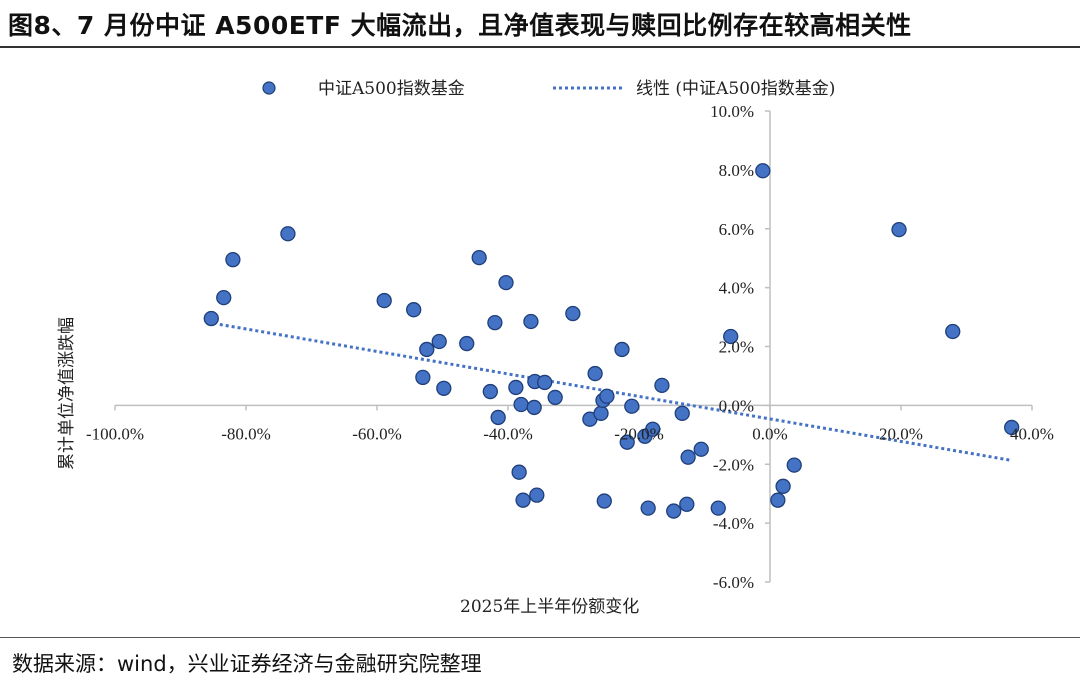 Image resolution: width=1080 pixels, height=682 pixels. Describe the element at coordinates (735, 89) in the screenshot. I see `legend-label-trend: 线性 (中证A500指数基金)` at that location.